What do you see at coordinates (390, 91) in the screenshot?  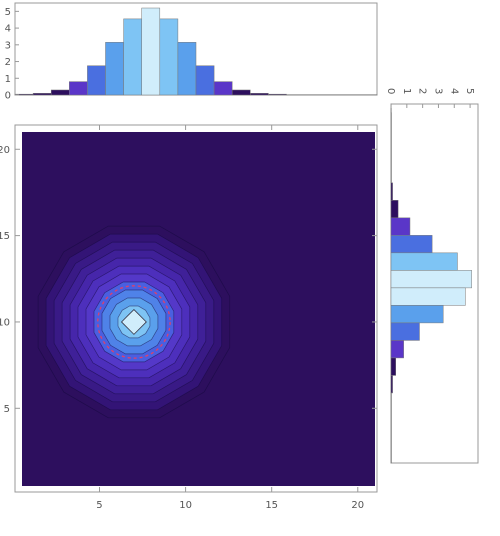 I see `y-histogram-x-tick-label: 0` at bounding box center [390, 91].